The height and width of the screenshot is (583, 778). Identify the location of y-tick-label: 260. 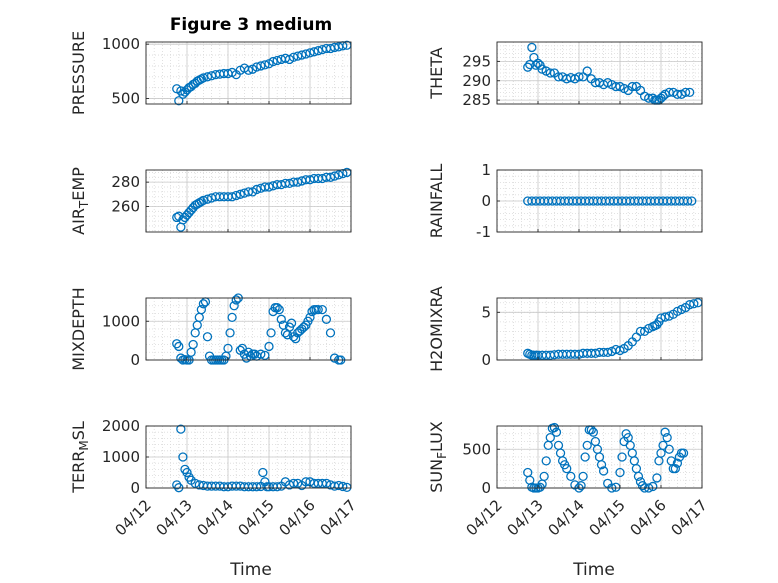
(125, 206).